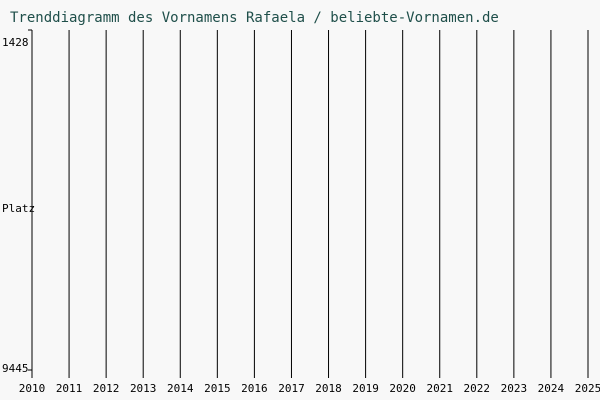  Describe the element at coordinates (328, 388) in the screenshot. I see `x-tick-label: 2018` at that location.